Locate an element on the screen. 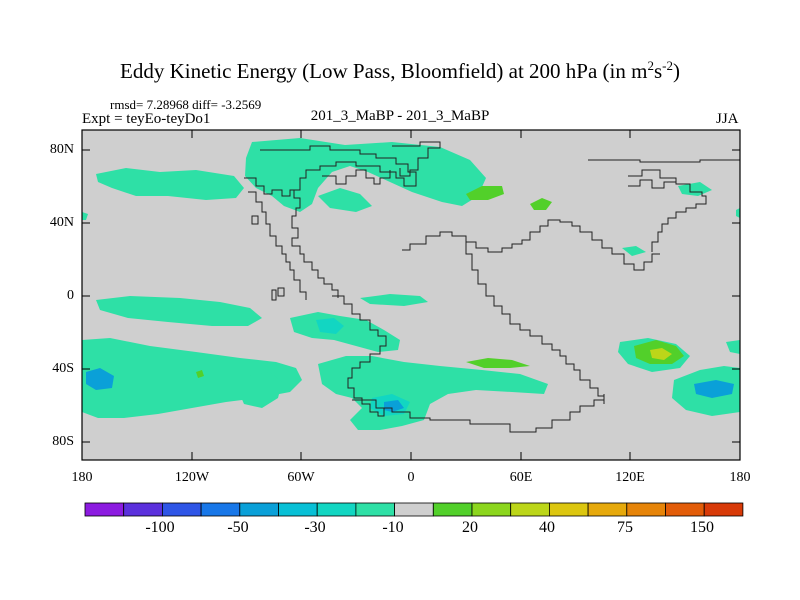  coast-west-canada is located at coordinates (277, 245).